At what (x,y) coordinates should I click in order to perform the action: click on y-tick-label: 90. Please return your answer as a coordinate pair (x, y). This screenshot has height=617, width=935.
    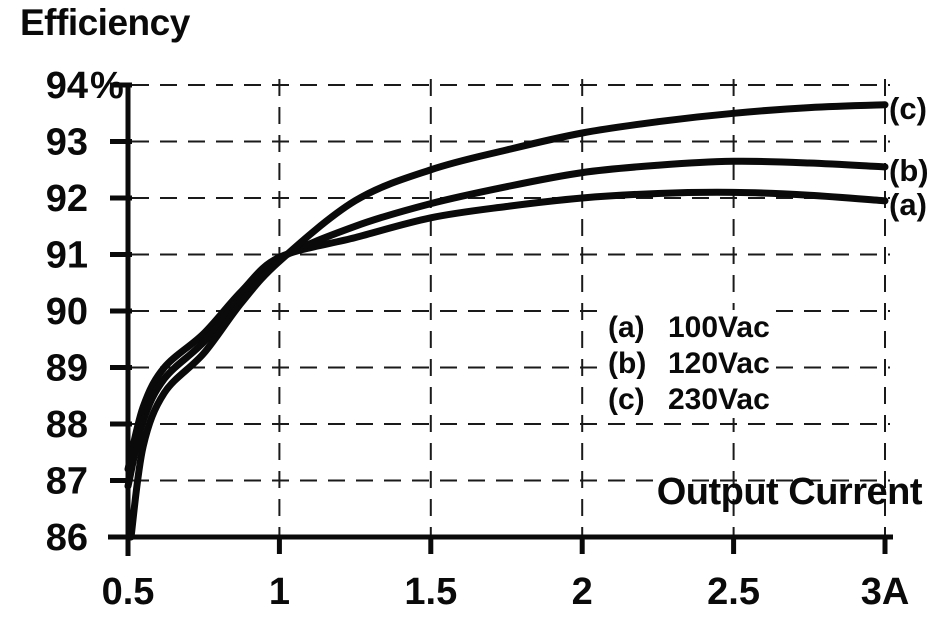
    Looking at the image, I should click on (67, 312).